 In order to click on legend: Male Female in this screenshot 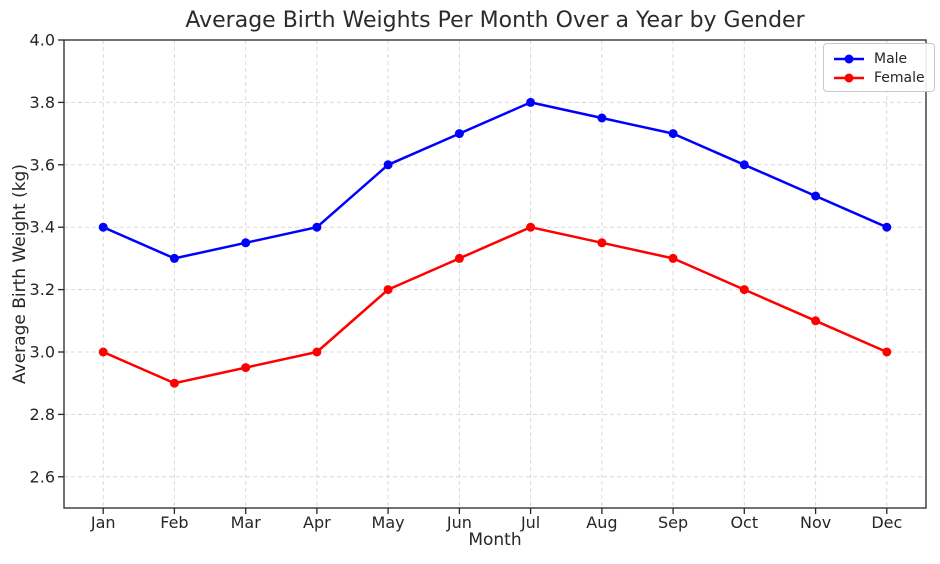, I will do `click(879, 67)`.